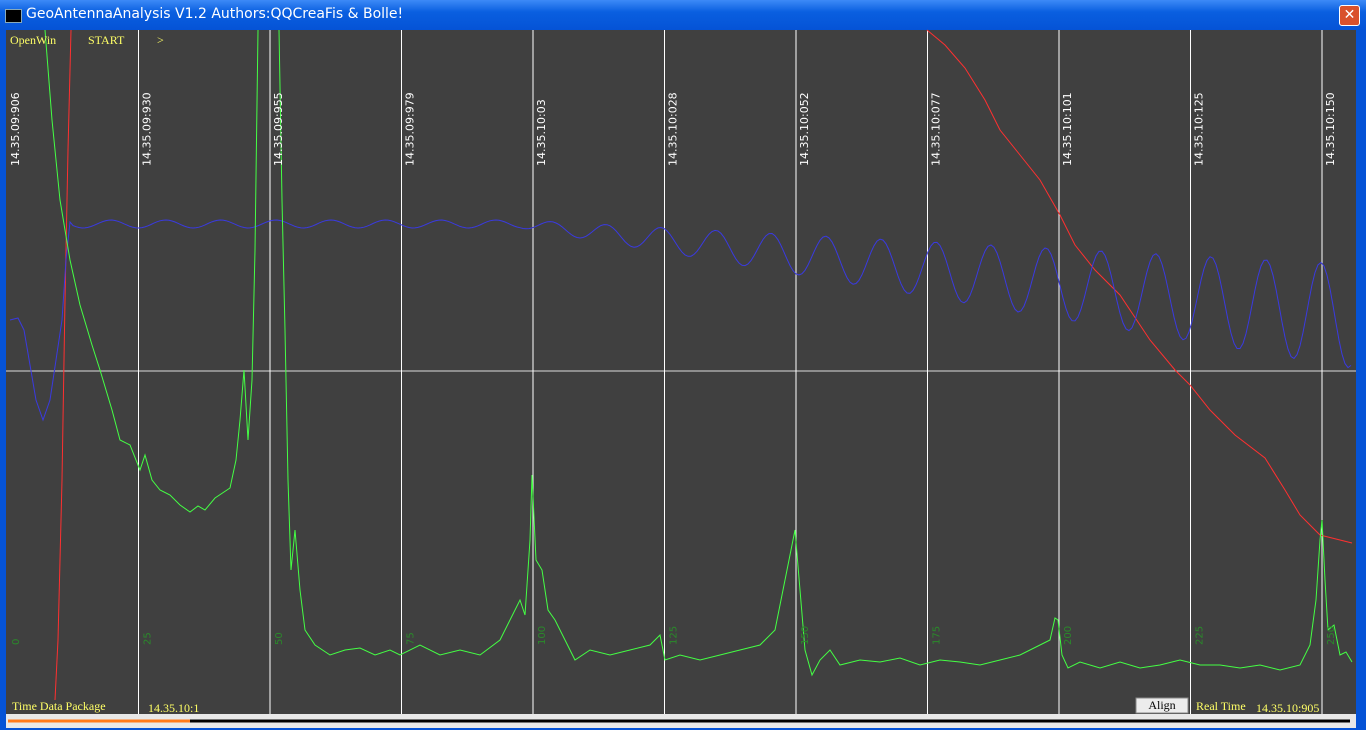 This screenshot has height=730, width=1366. Describe the element at coordinates (106, 40) in the screenshot. I see `start-button: START` at that location.